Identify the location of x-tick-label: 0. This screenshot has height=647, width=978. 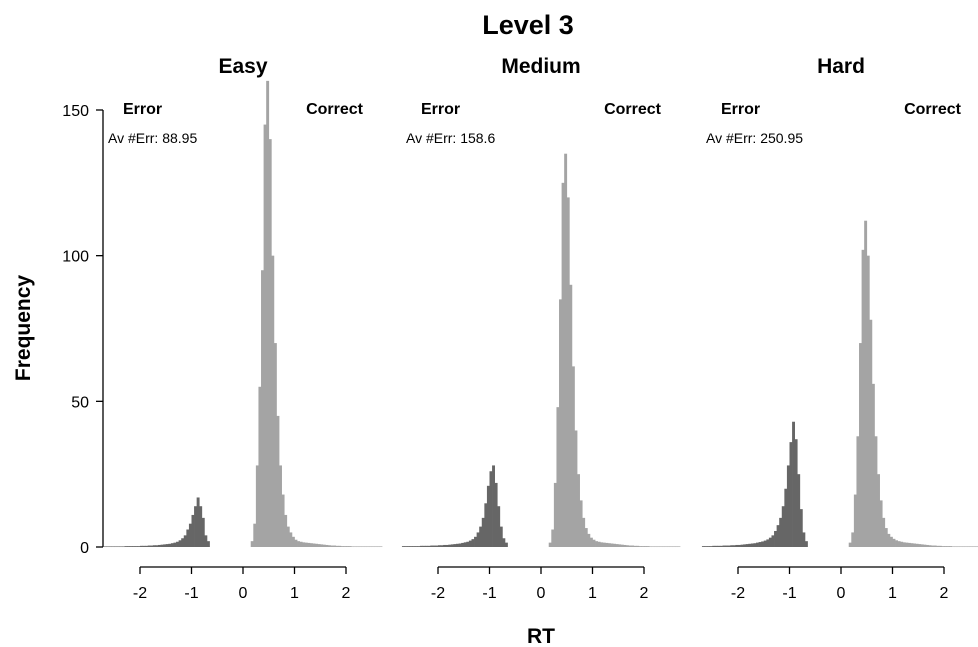
(841, 593).